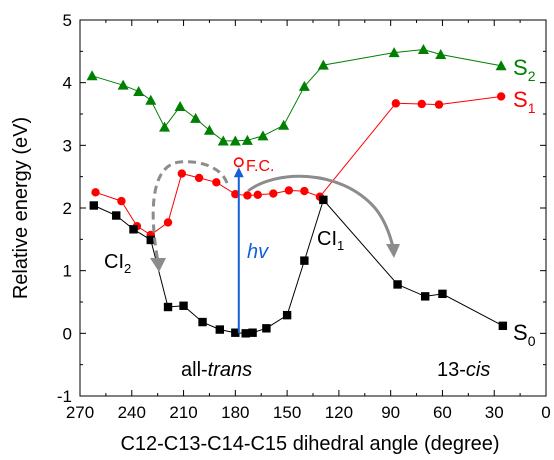  I want to click on y-tick-label: 2, so click(67, 208).